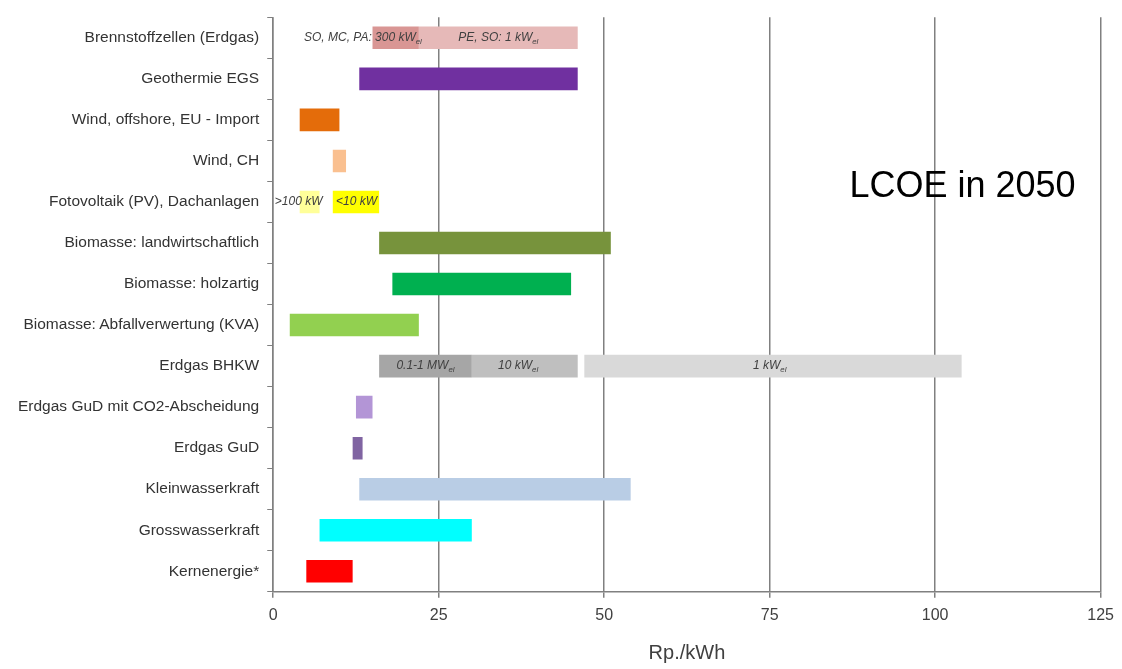  Describe the element at coordinates (214, 570) in the screenshot. I see `y-tick-label: Kernenergie*` at that location.